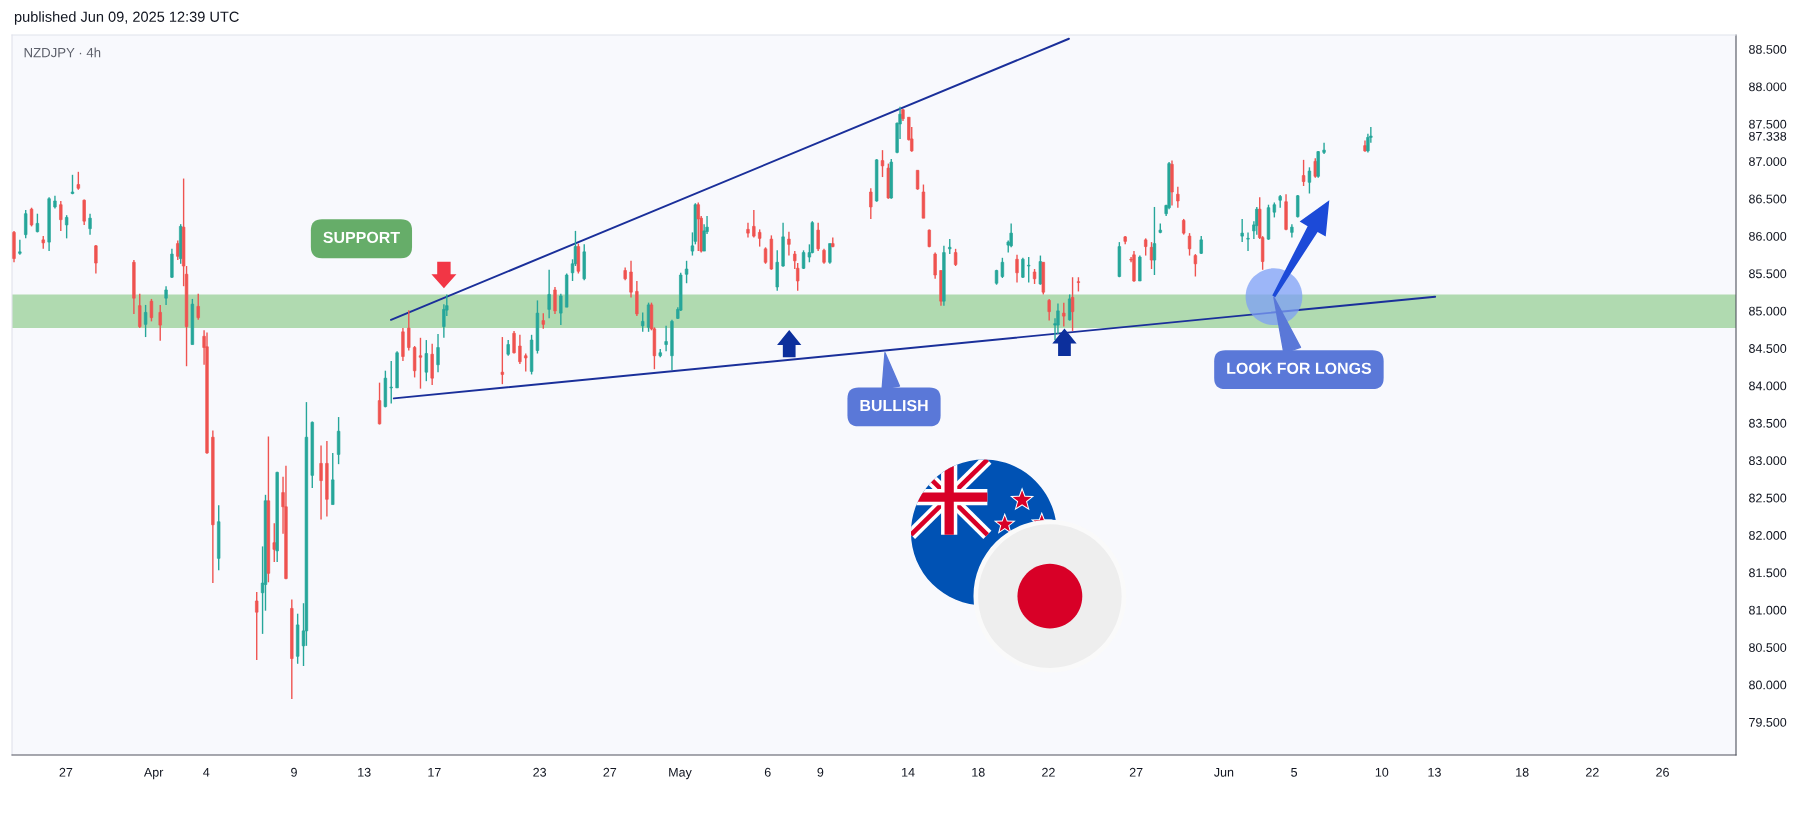 This screenshot has width=1815, height=837. What do you see at coordinates (680, 773) in the screenshot?
I see `x-tick-label: May` at bounding box center [680, 773].